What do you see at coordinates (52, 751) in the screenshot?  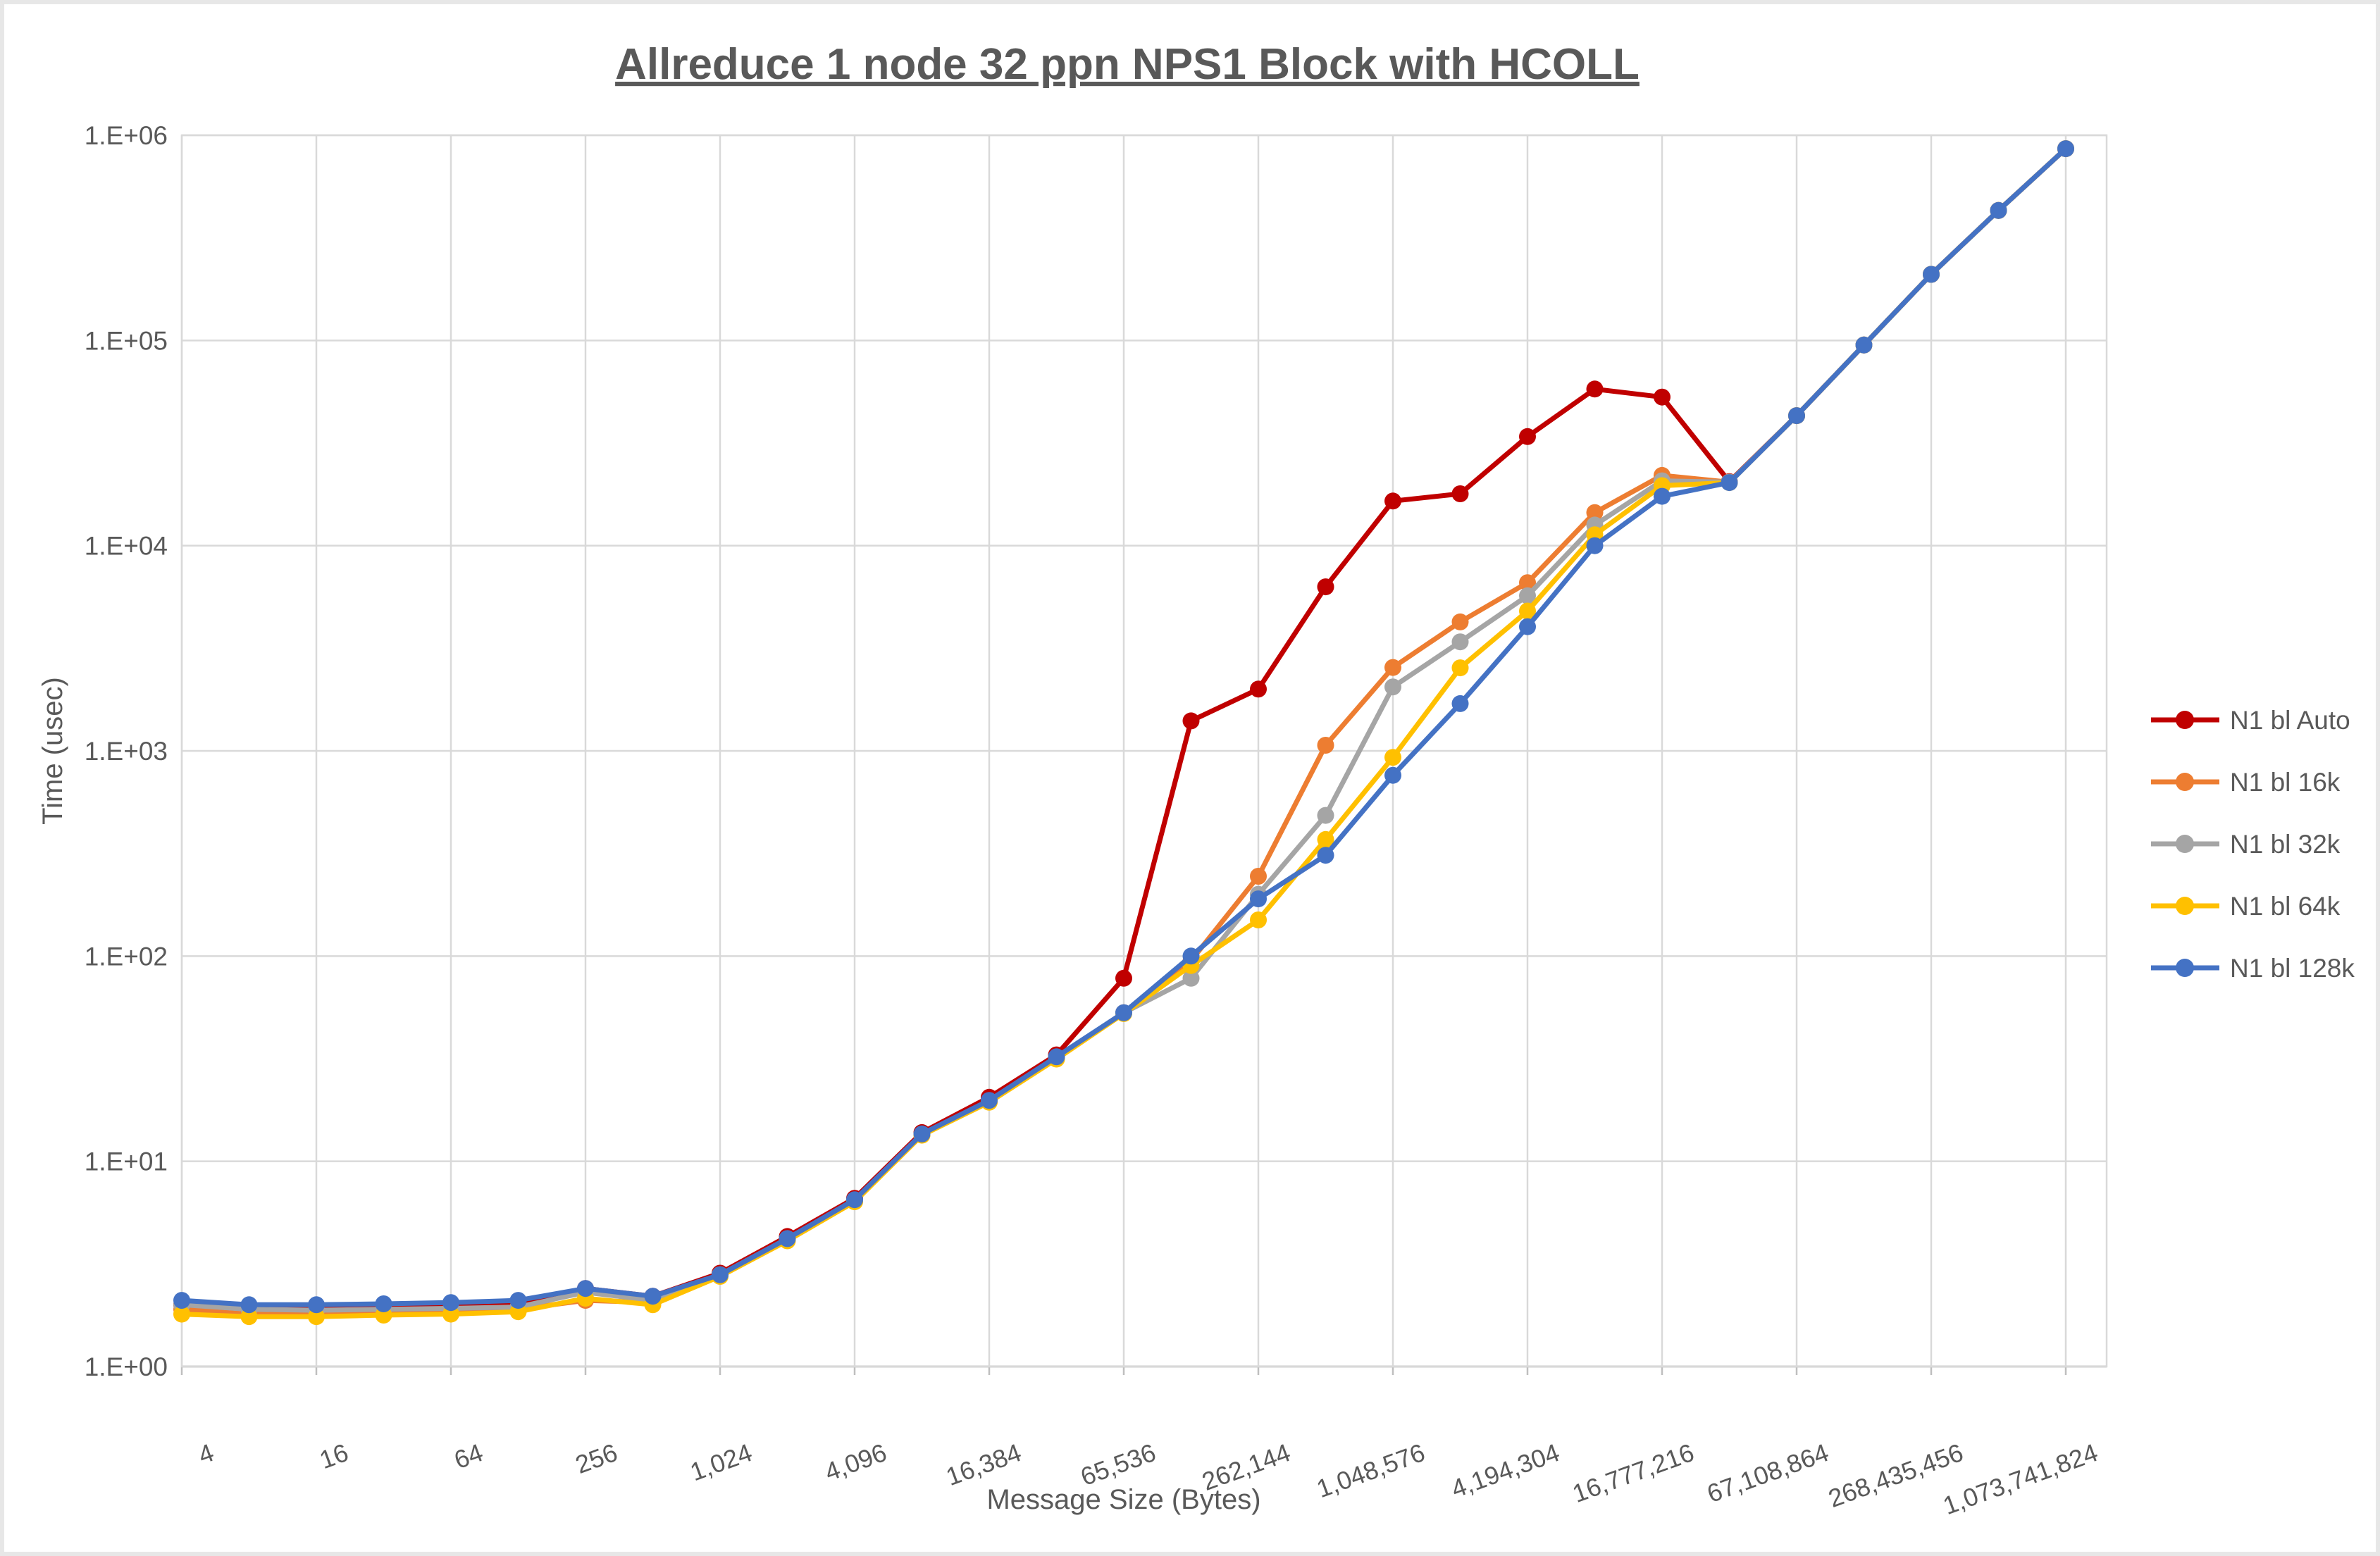 I see `y-axis-title: Time (usec)` at bounding box center [52, 751].